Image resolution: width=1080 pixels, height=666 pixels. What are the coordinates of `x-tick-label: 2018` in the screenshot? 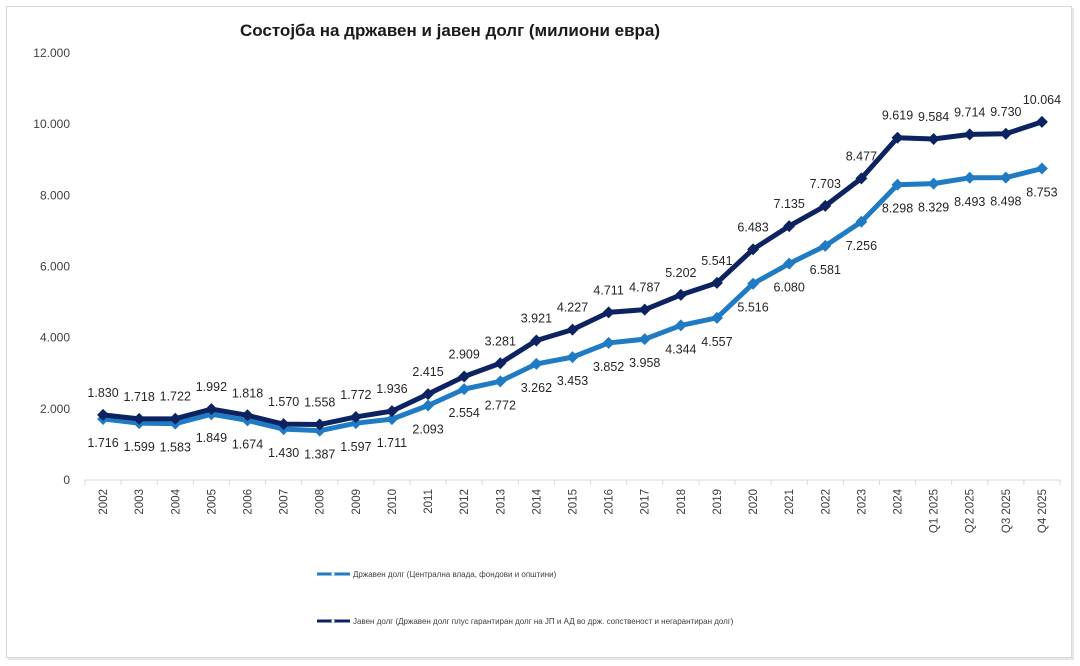 It's located at (682, 502).